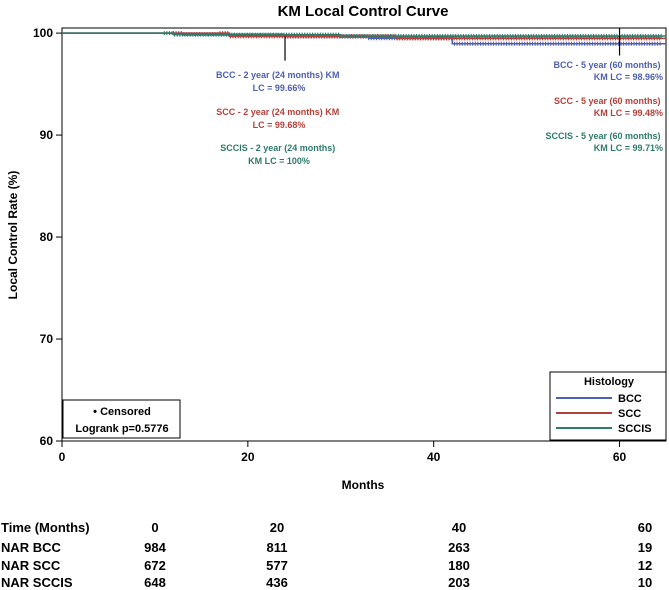 The height and width of the screenshot is (590, 669). I want to click on nar-cell: 10, so click(645, 582).